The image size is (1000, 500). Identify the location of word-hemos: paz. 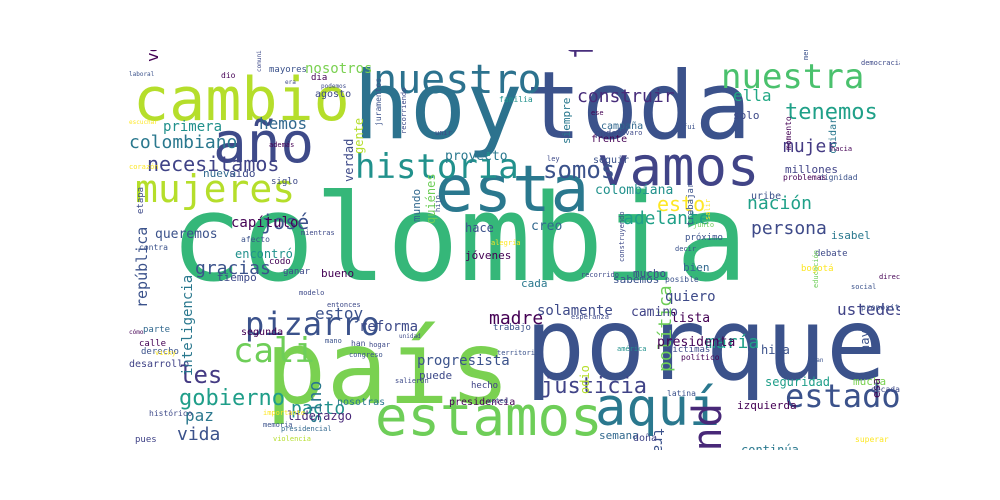
(199, 415).